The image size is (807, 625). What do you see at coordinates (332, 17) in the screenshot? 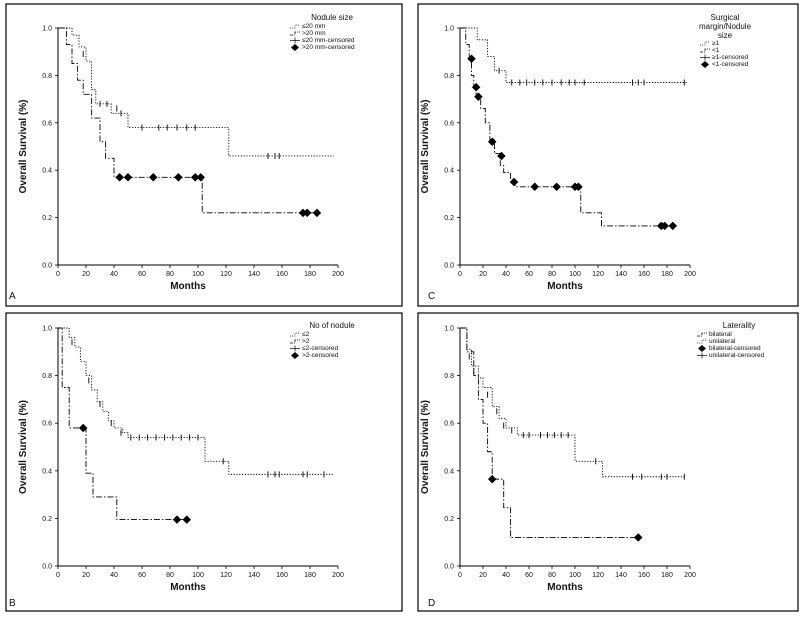
I see `legend-title: Nodule size` at bounding box center [332, 17].